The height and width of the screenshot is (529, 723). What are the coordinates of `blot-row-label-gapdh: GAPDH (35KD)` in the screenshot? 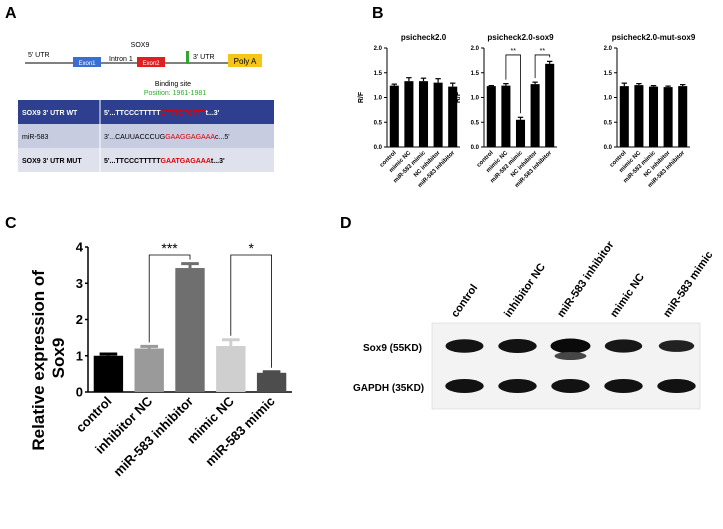 It's located at (388, 388).